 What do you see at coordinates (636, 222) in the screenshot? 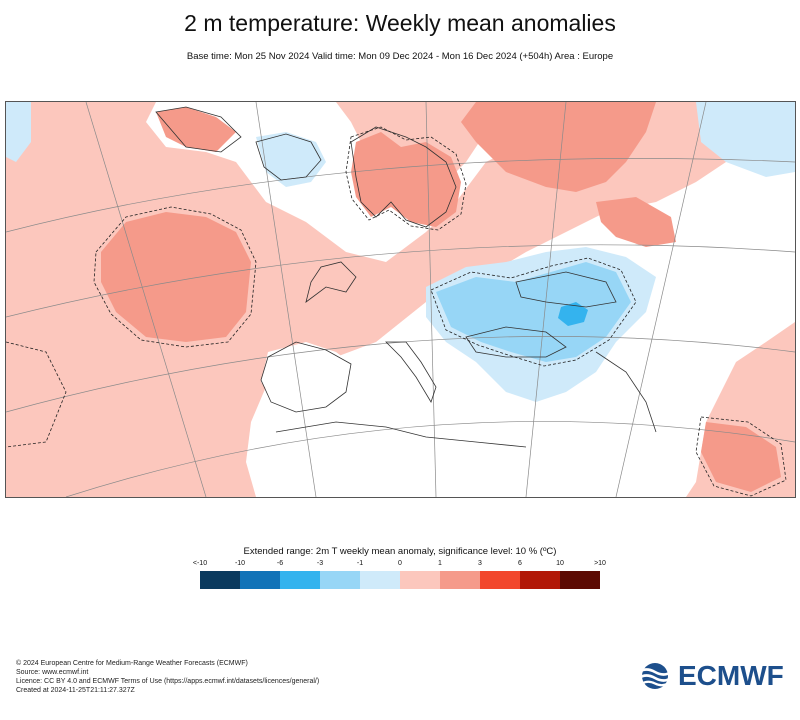
I see `warm-anomaly-kazakh` at bounding box center [636, 222].